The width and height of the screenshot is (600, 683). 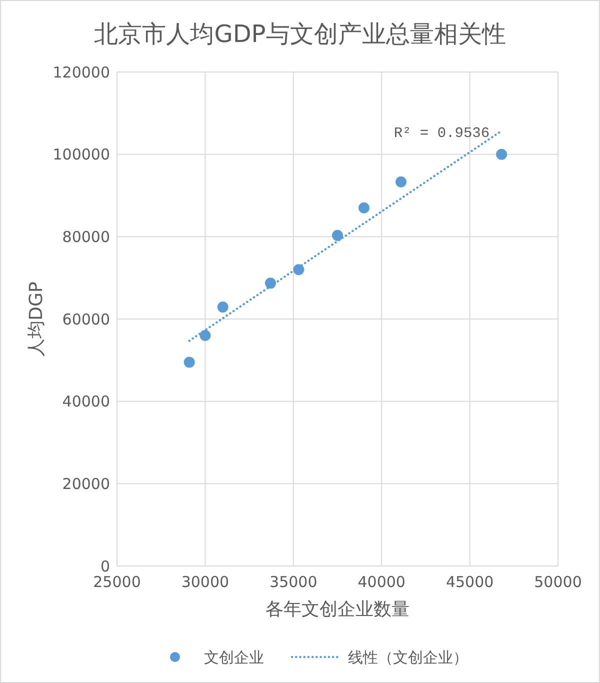 I want to click on y-tick-label: 60000, so click(x=86, y=319).